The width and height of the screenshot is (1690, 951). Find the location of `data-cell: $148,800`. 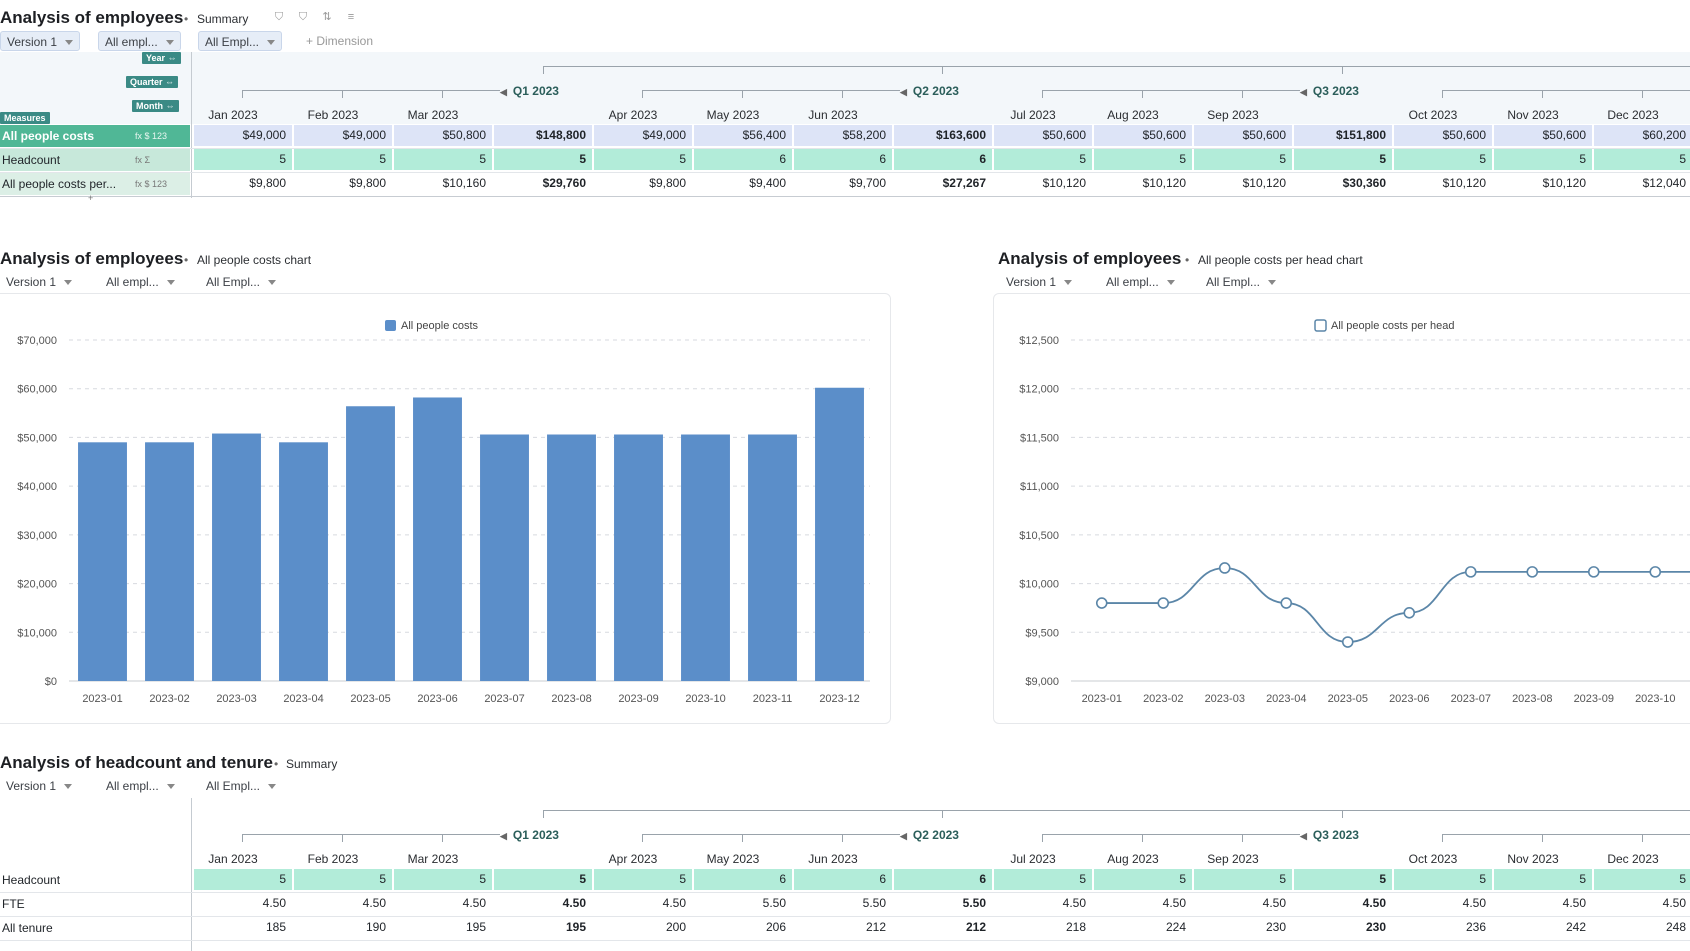

data-cell: $148,800 is located at coordinates (543, 135).